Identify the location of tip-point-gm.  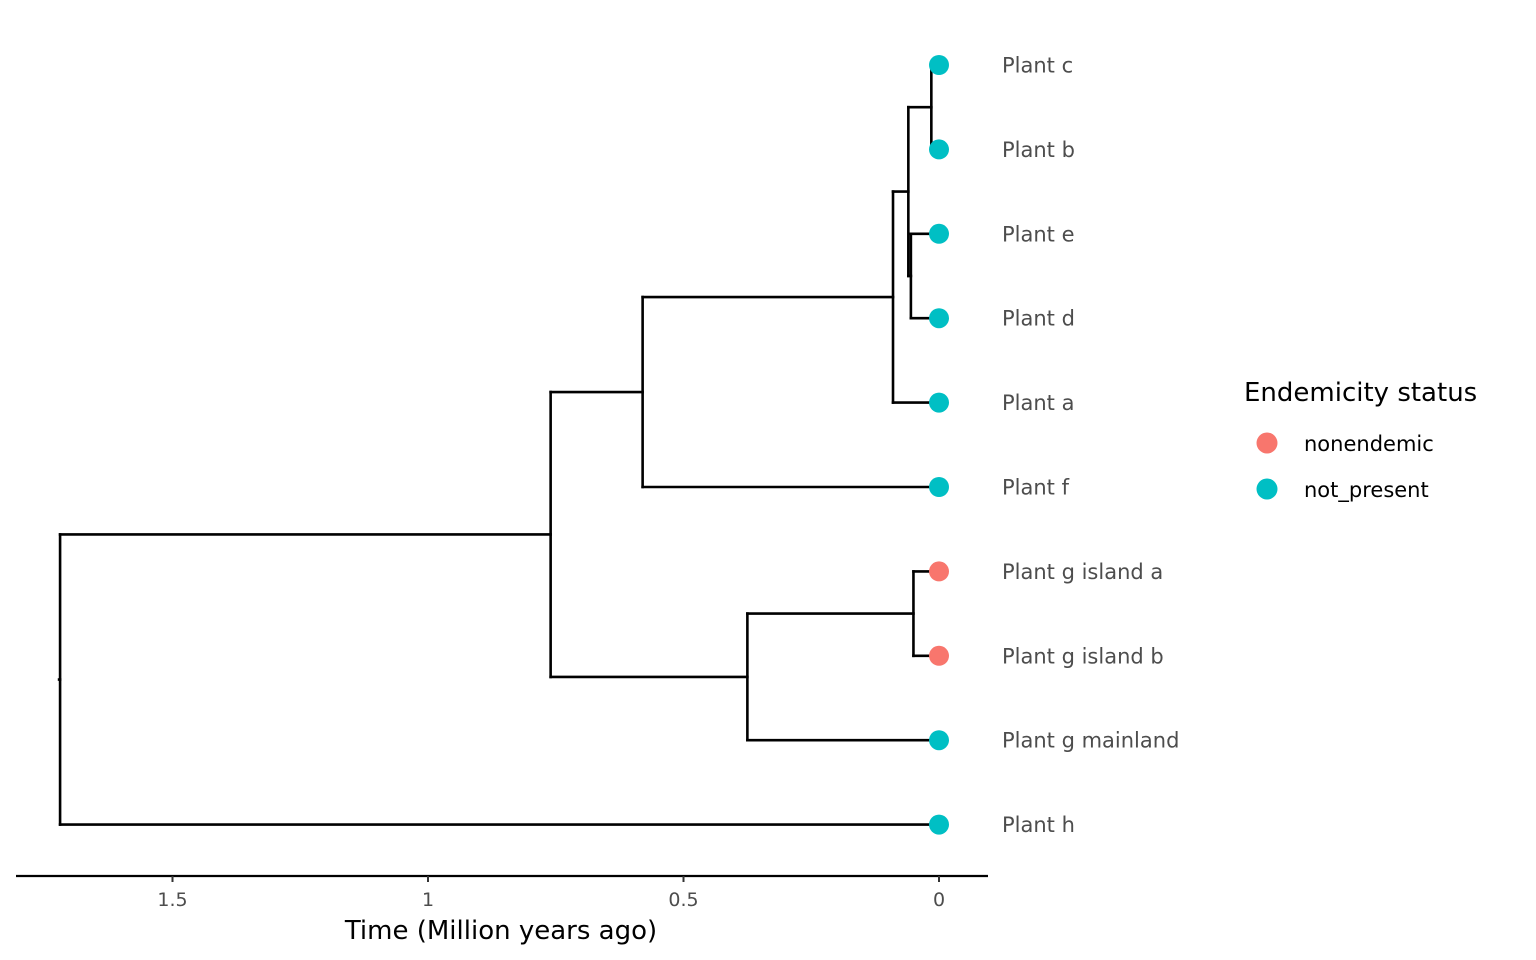
(939, 740).